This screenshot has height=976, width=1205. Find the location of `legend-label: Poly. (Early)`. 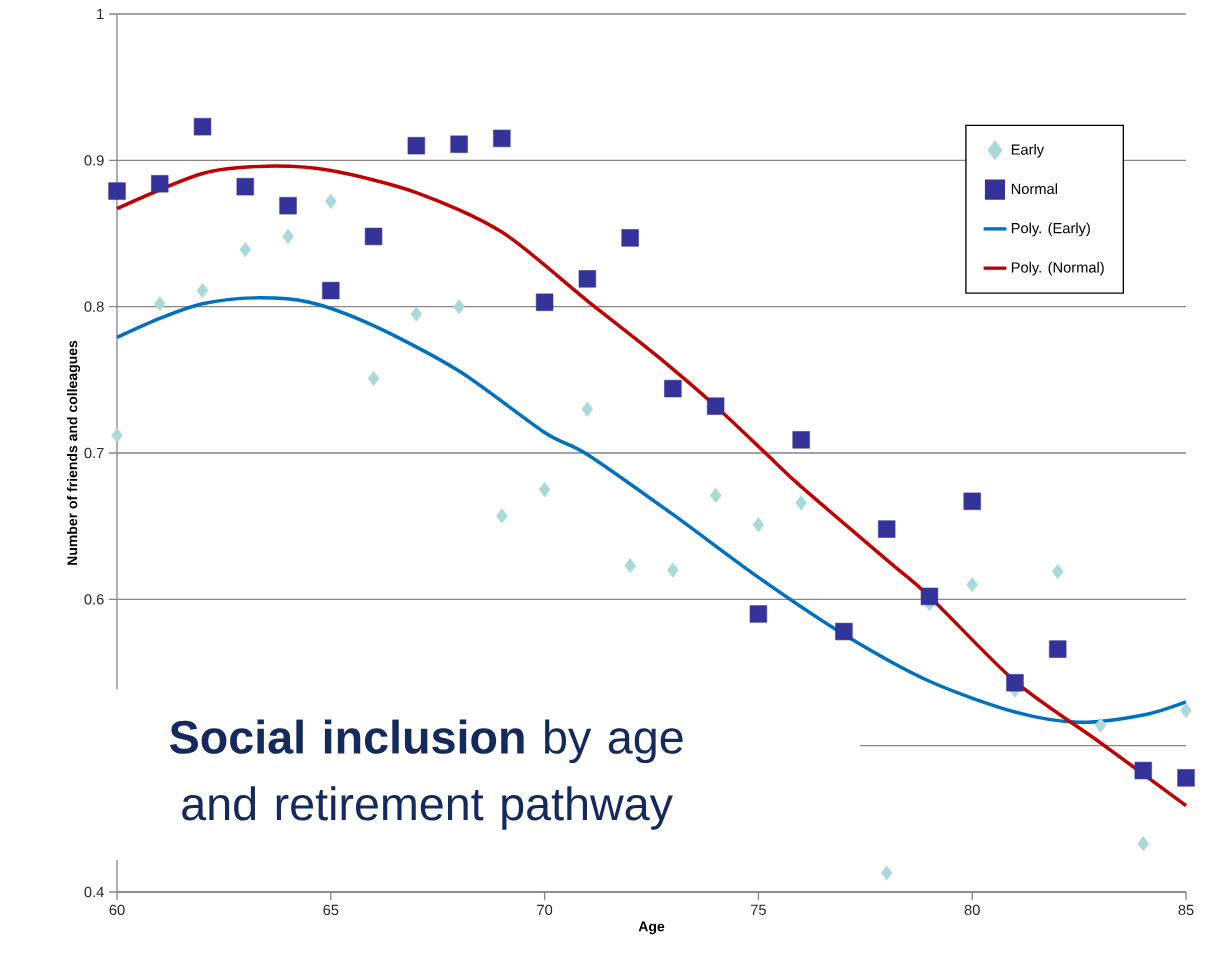

legend-label: Poly. (Early) is located at coordinates (1050, 229).